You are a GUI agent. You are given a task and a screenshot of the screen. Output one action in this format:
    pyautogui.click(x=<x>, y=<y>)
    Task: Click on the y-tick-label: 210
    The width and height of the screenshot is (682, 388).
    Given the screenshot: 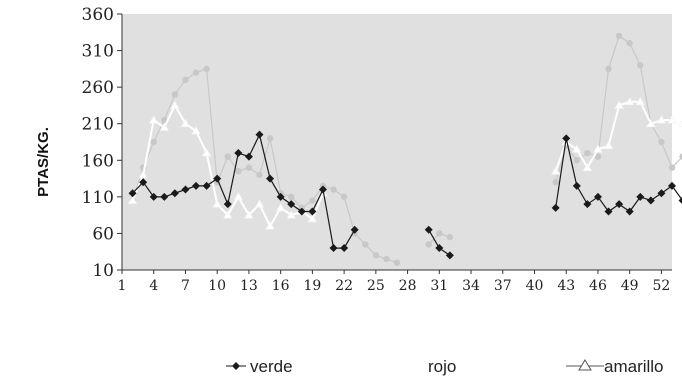 What is the action you would take?
    pyautogui.click(x=98, y=125)
    